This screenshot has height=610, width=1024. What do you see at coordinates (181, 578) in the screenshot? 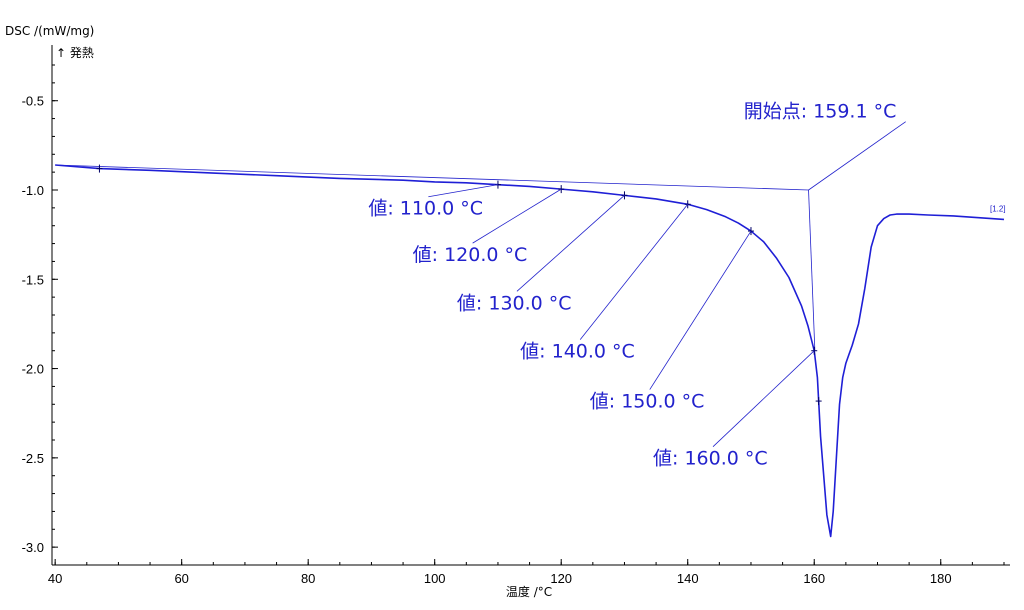
I see `x-tick-label: 60` at bounding box center [181, 578].